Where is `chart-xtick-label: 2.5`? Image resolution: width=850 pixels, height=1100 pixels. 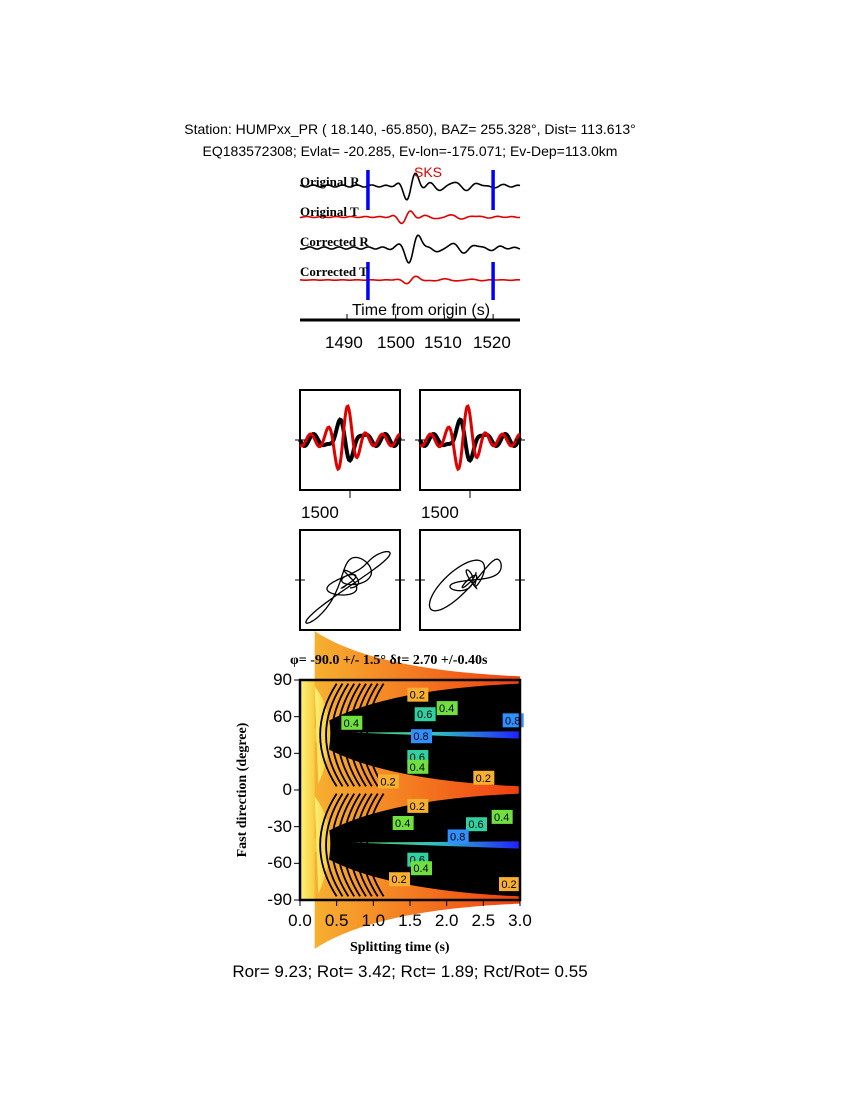
chart-xtick-label: 2.5 is located at coordinates (483, 920).